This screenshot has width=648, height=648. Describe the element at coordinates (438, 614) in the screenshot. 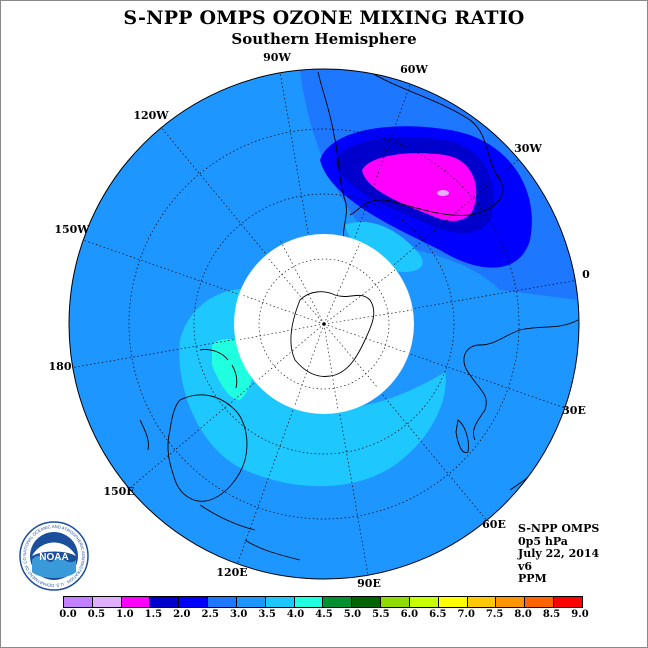

I see `colorbar-tick-label: 6.5` at that location.